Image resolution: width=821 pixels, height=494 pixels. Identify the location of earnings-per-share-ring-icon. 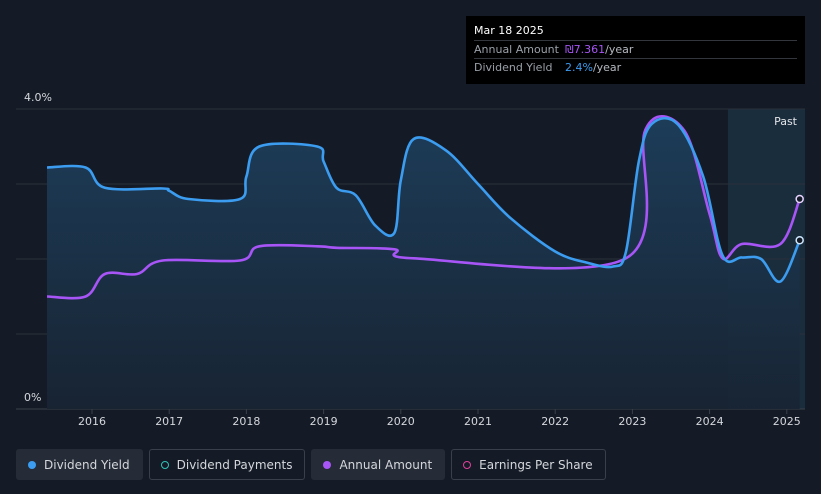
(467, 464).